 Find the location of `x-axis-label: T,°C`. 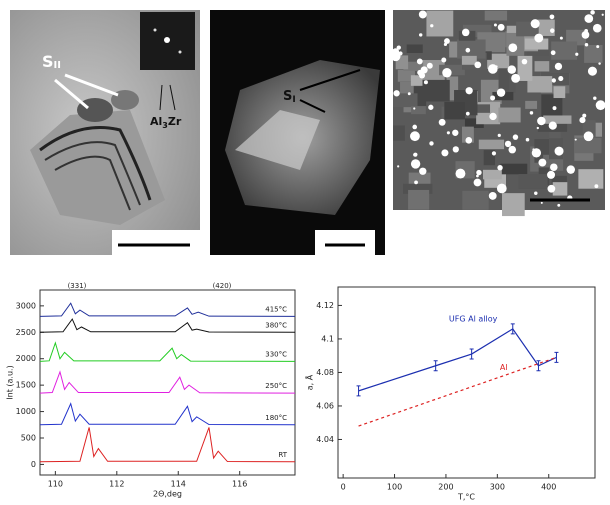

x-axis-label: T,°C is located at coordinates (466, 497).